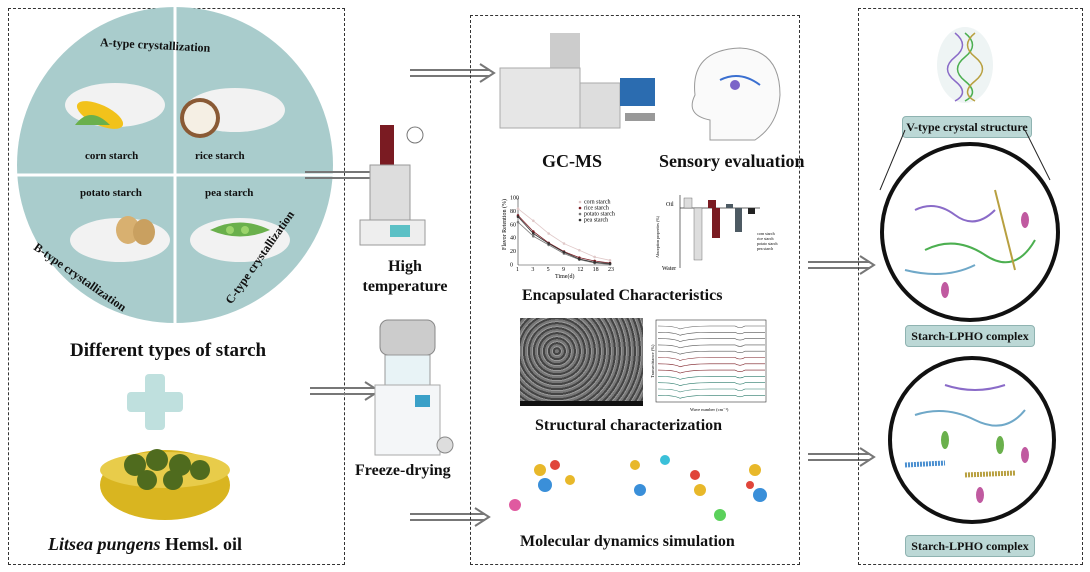 The width and height of the screenshot is (1090, 572). What do you see at coordinates (596, 221) in the screenshot?
I see `legend-label: pea starch` at bounding box center [596, 221].